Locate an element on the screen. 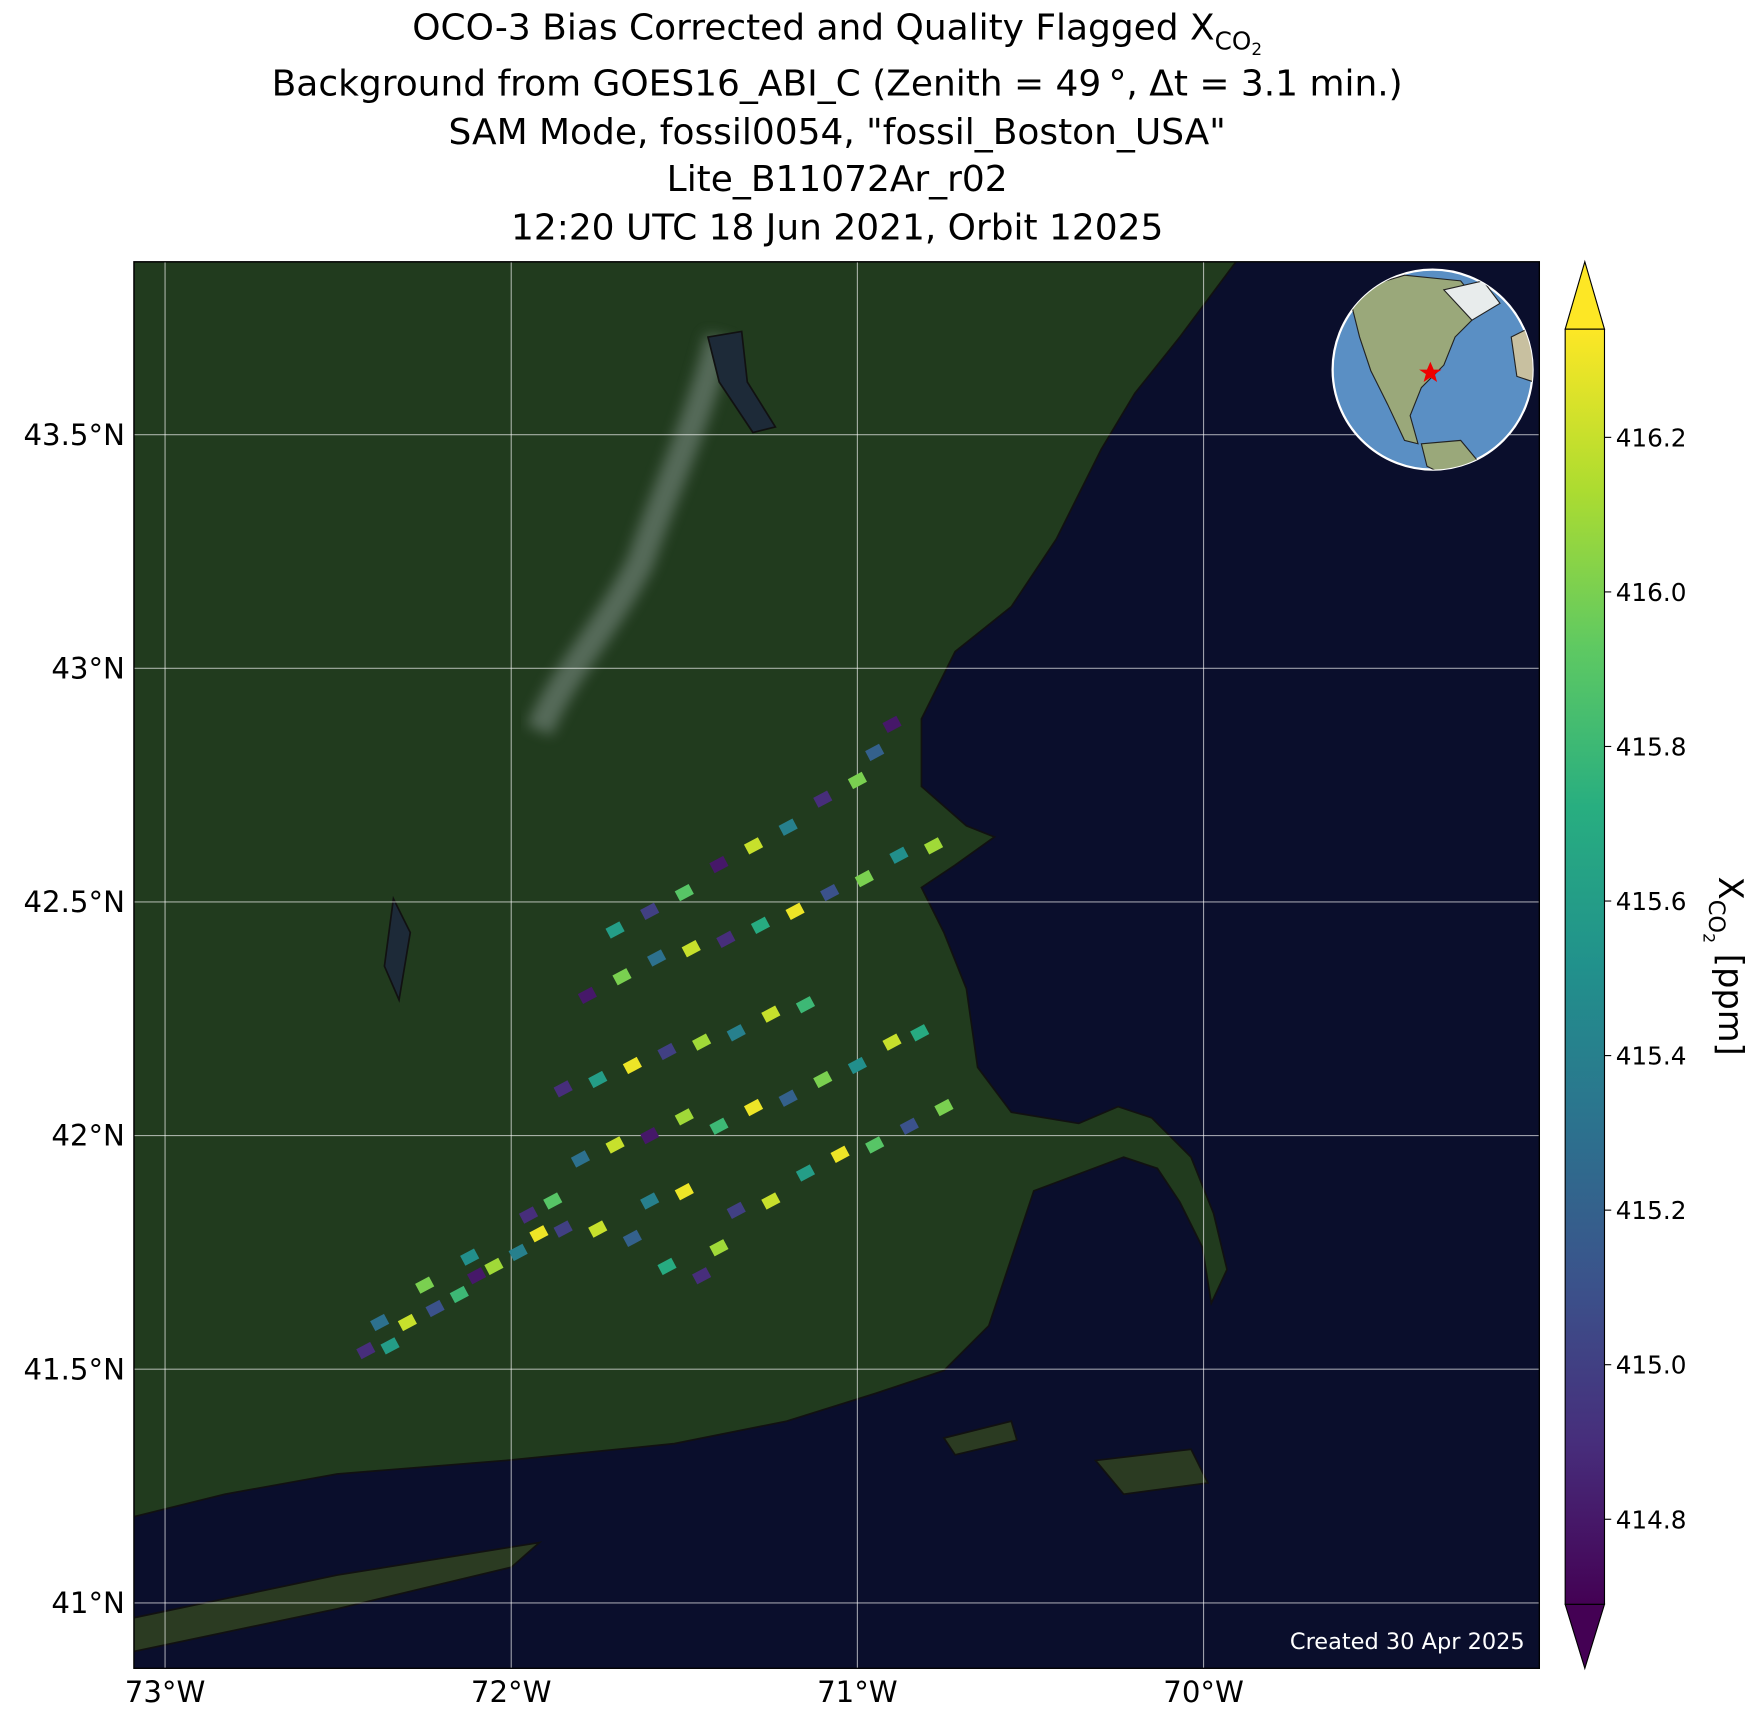 This screenshot has height=1711, width=1753. y-tick-label: 41°N is located at coordinates (88, 1603).